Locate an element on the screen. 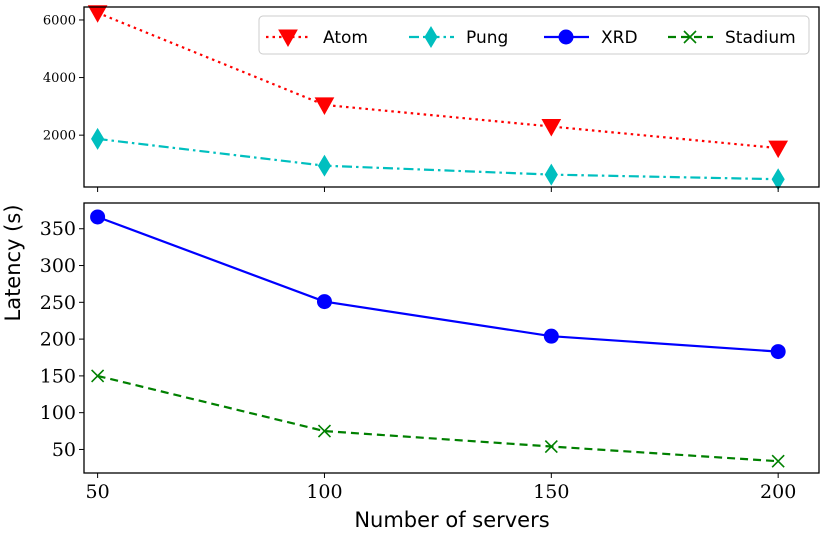 This screenshot has height=536, width=830. y-tick-label: 6000 is located at coordinates (59, 20).